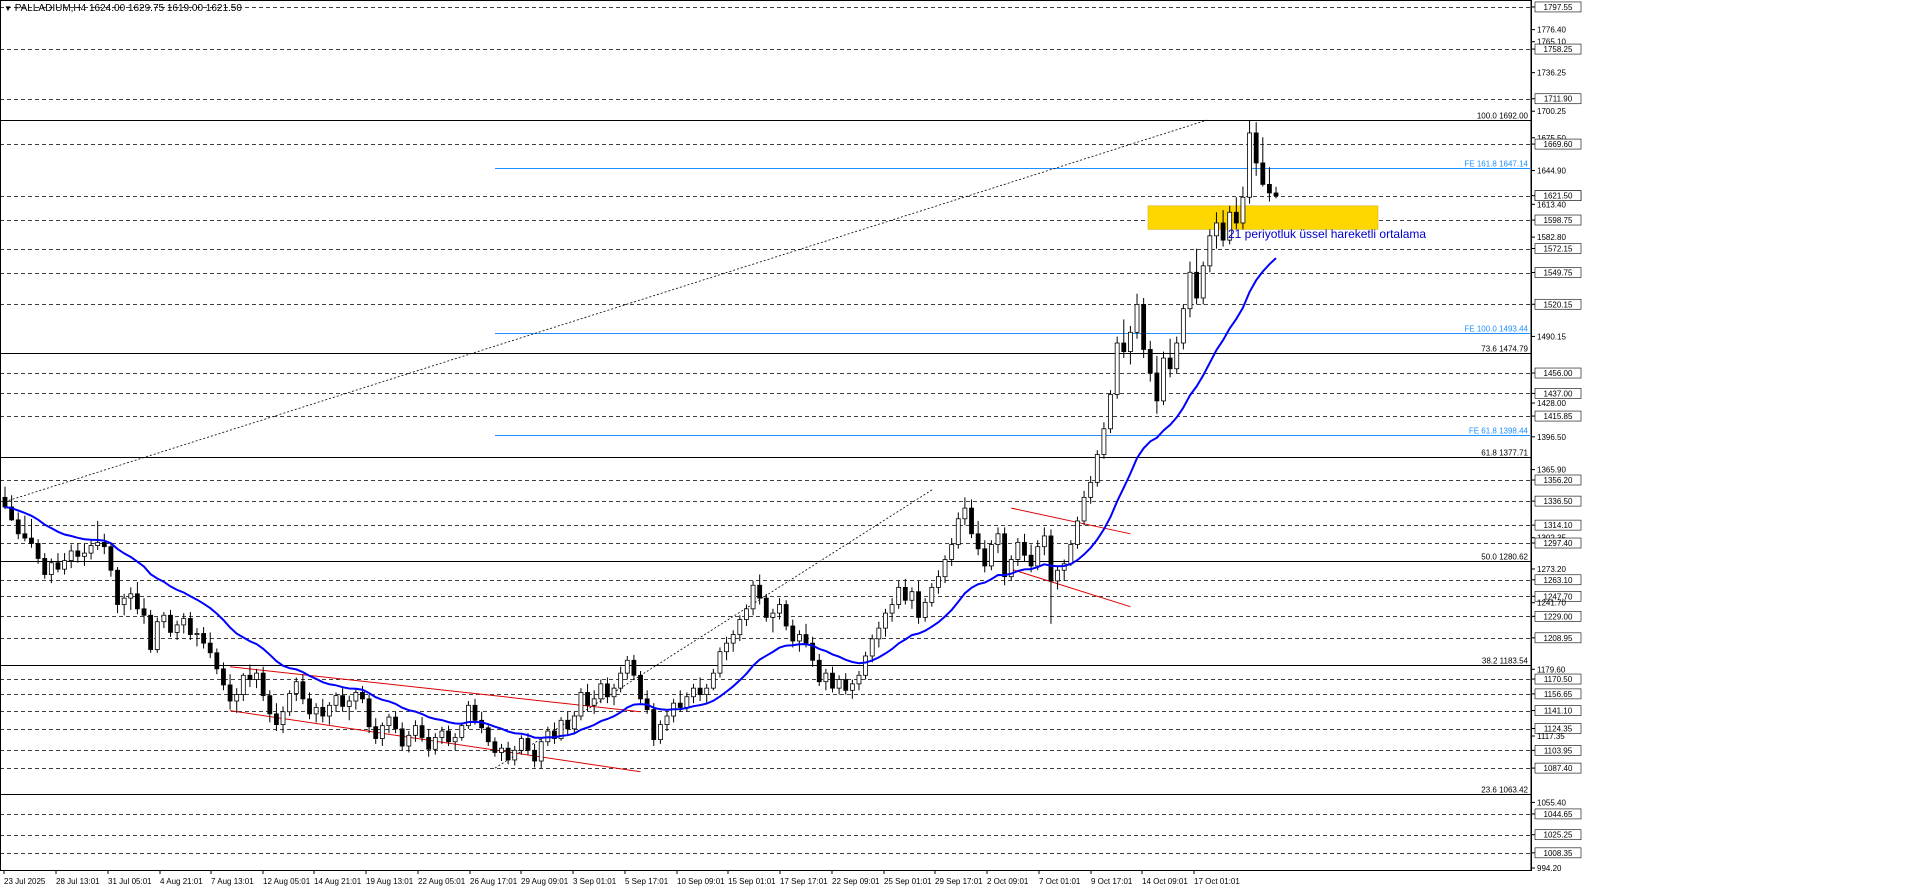  What do you see at coordinates (908, 881) in the screenshot?
I see `x-tick-label: 25 Sep 01:01` at bounding box center [908, 881].